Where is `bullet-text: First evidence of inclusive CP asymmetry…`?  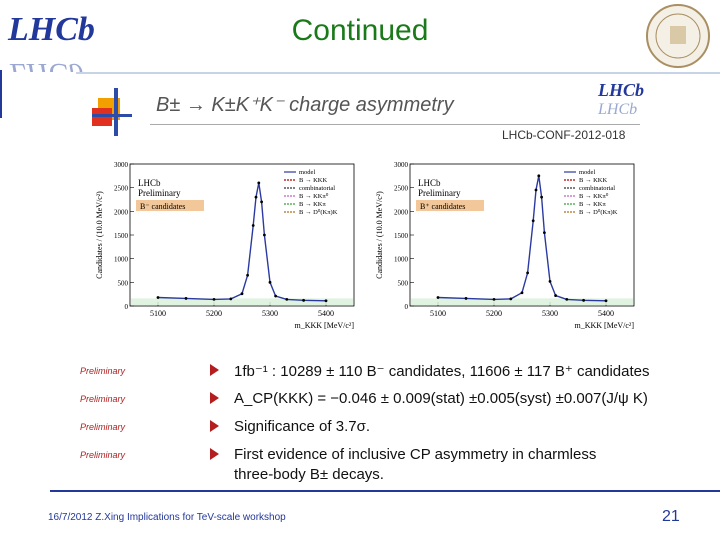
bullet-text: First evidence of inclusive CP asymmetry… is located at coordinates (415, 454).